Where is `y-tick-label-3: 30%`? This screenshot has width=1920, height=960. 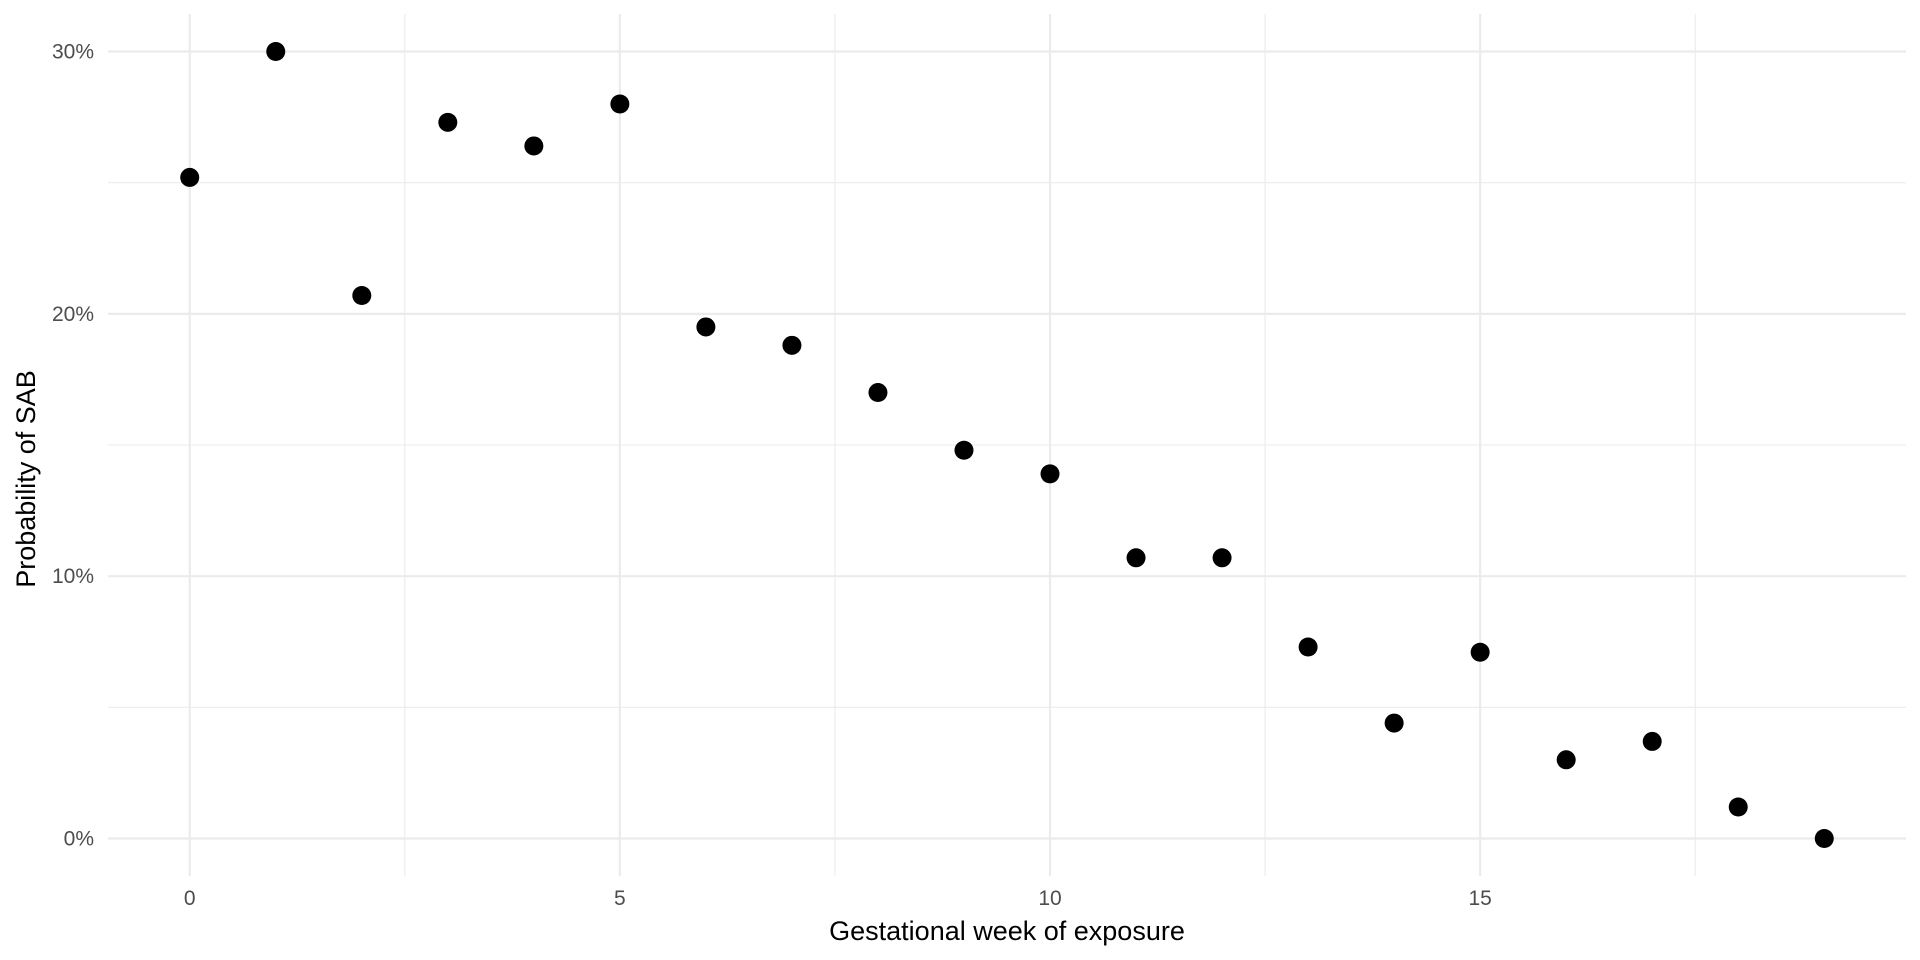
y-tick-label-3: 30% is located at coordinates (73, 52).